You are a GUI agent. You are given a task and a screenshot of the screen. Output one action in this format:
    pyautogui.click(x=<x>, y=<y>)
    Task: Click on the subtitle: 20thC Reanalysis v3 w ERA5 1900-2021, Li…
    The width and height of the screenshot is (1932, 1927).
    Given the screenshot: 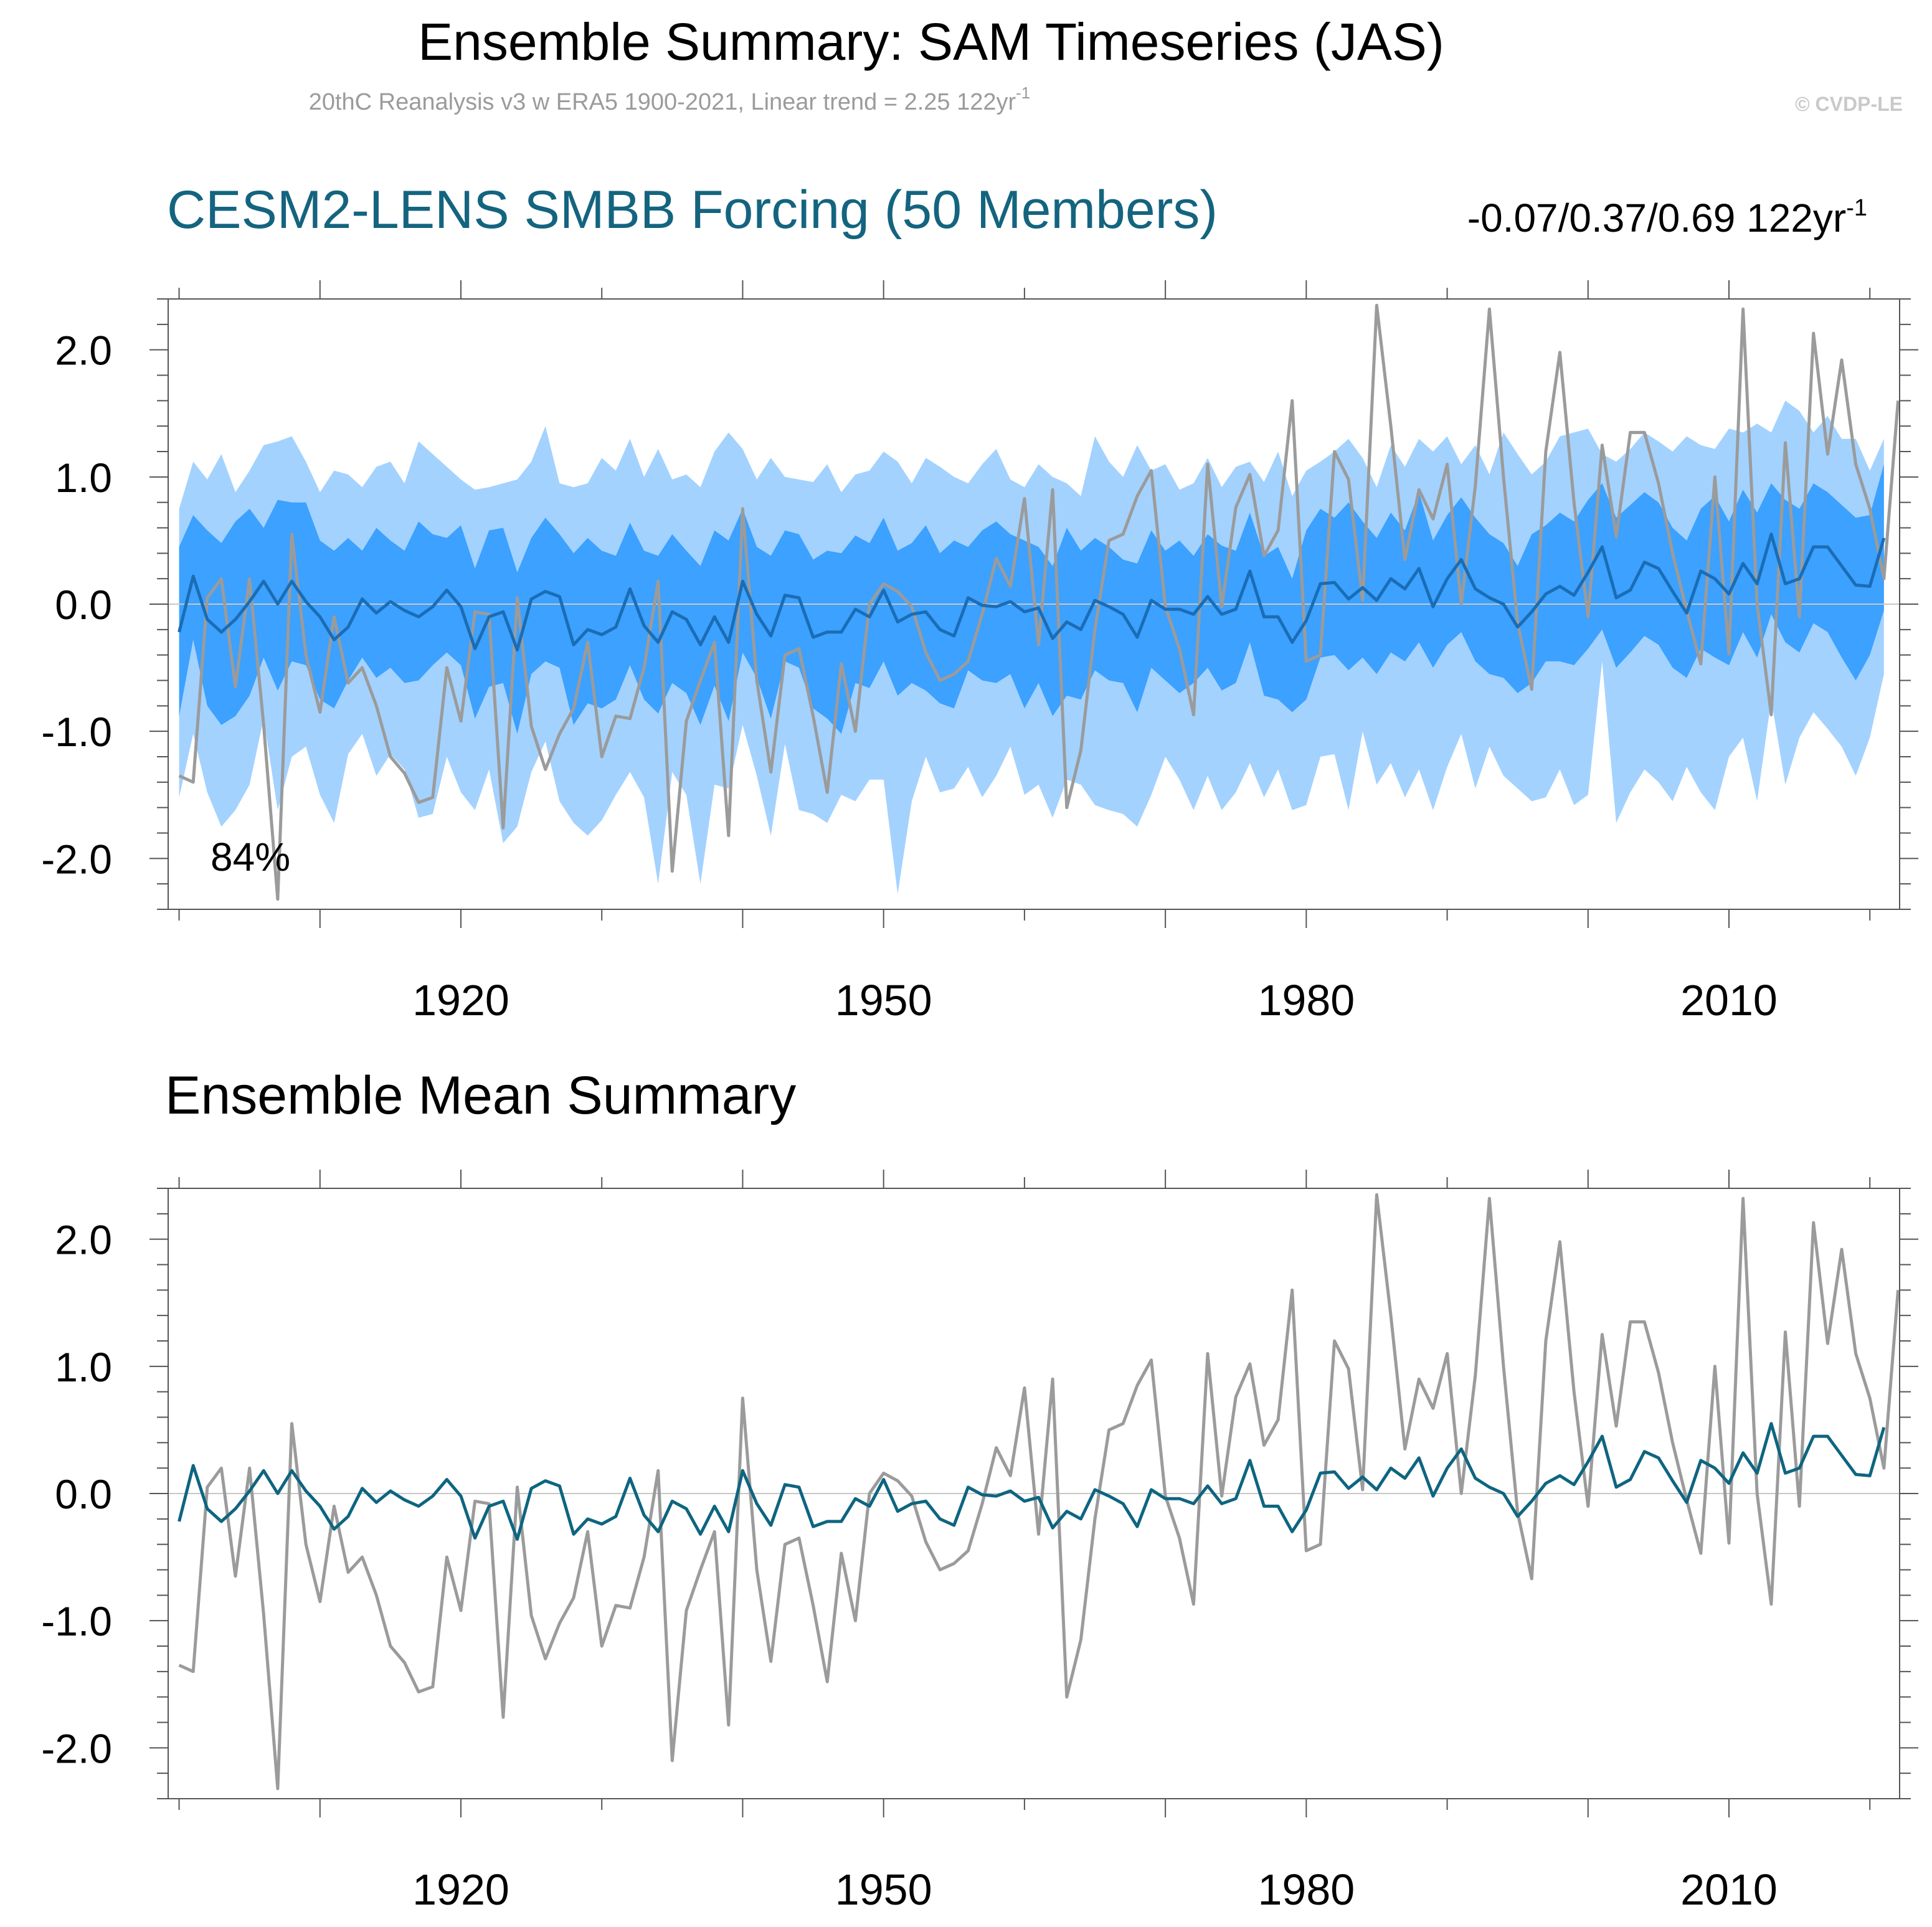 What is the action you would take?
    pyautogui.click(x=670, y=99)
    